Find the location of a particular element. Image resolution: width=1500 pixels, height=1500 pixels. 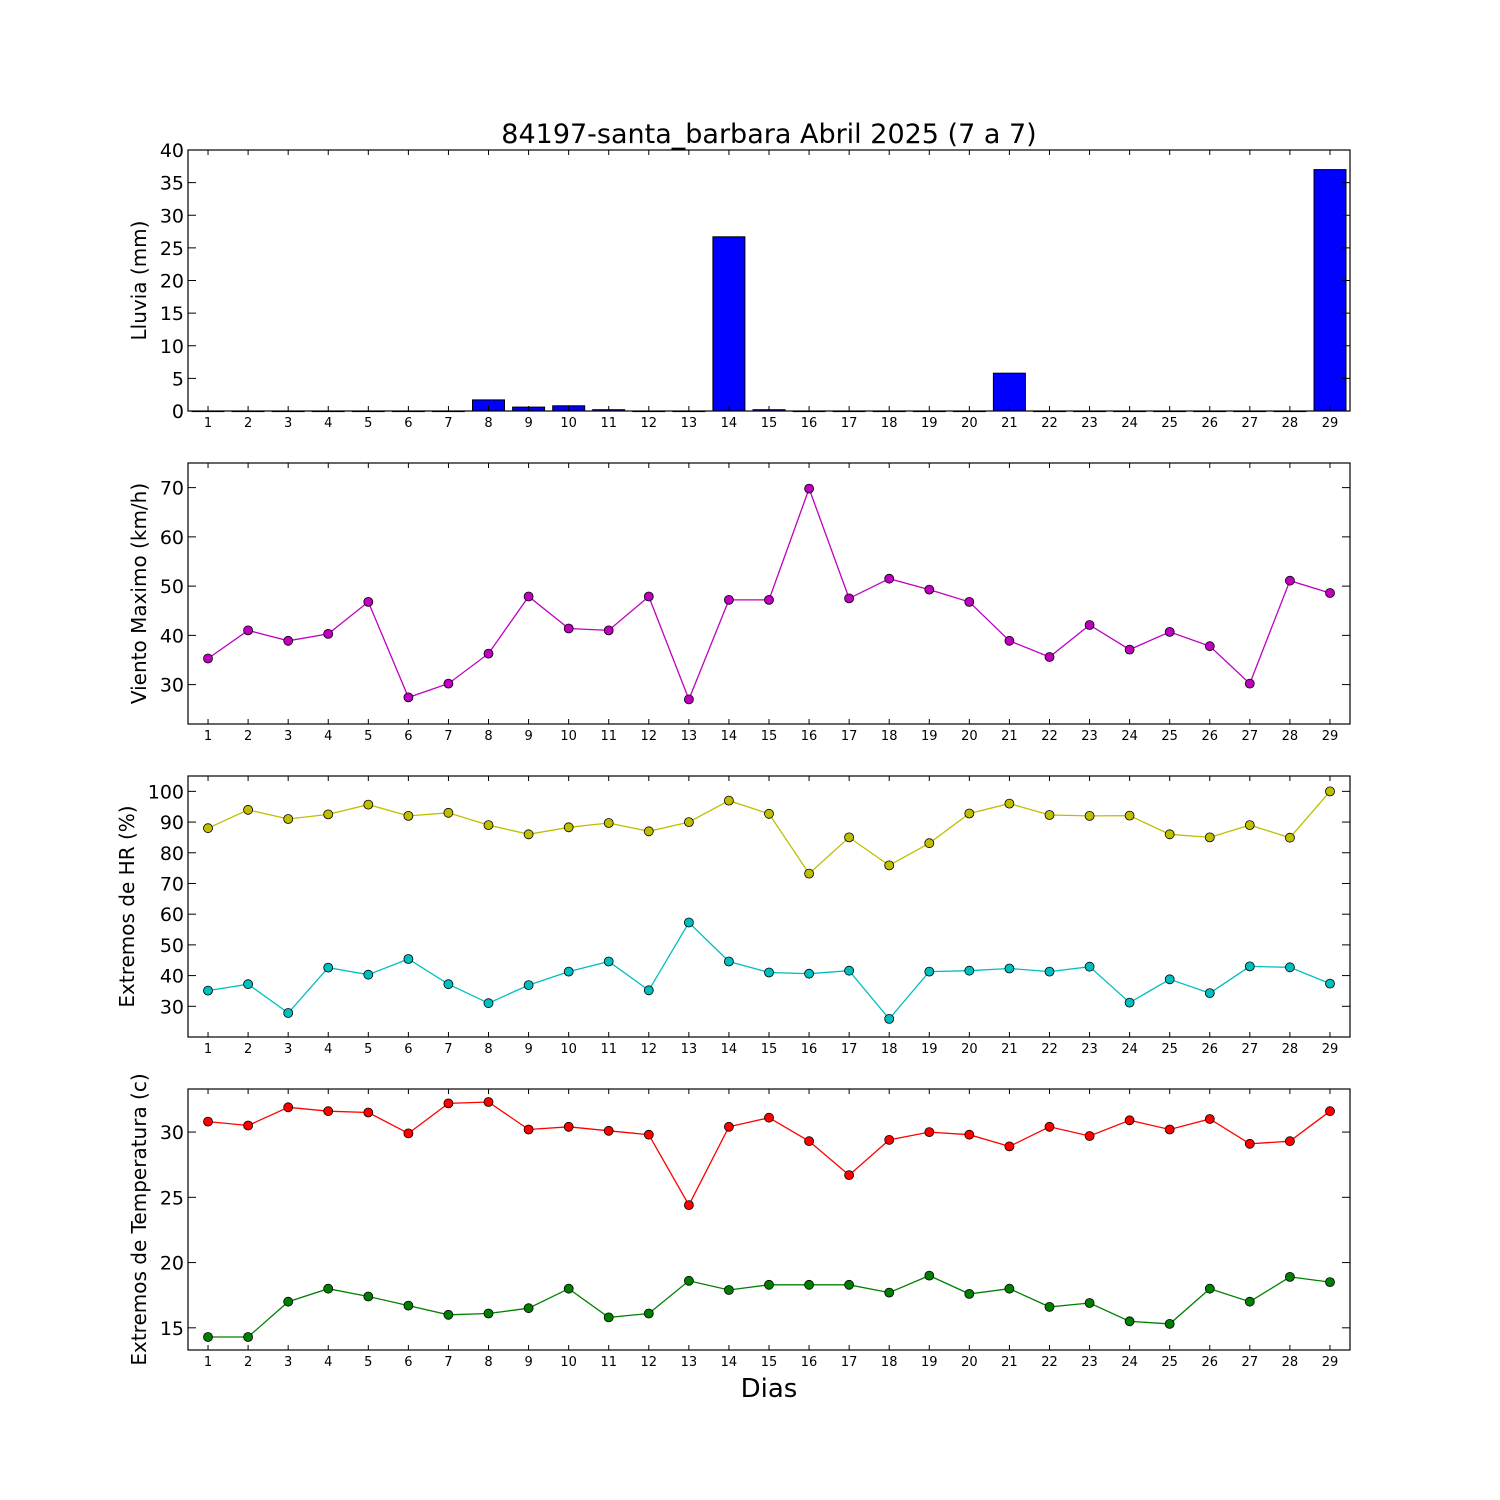

x-tick-label: 11 is located at coordinates (608, 423).